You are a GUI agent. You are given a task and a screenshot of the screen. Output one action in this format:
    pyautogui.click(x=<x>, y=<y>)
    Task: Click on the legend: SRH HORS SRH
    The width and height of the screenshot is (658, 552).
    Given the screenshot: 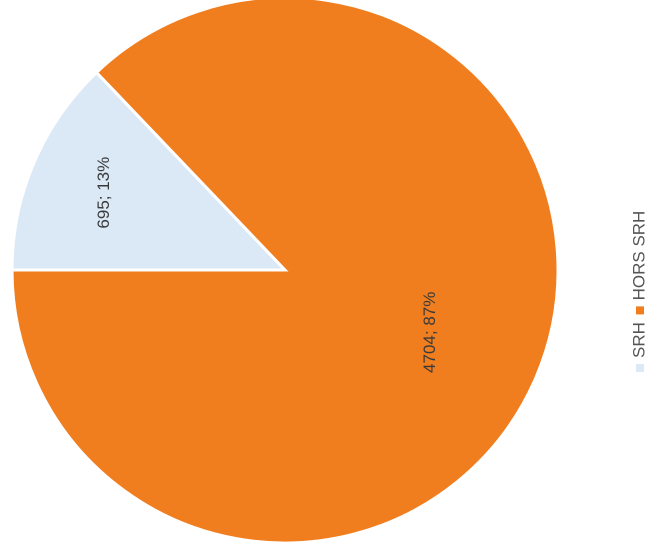 What is the action you would take?
    pyautogui.click(x=638, y=291)
    